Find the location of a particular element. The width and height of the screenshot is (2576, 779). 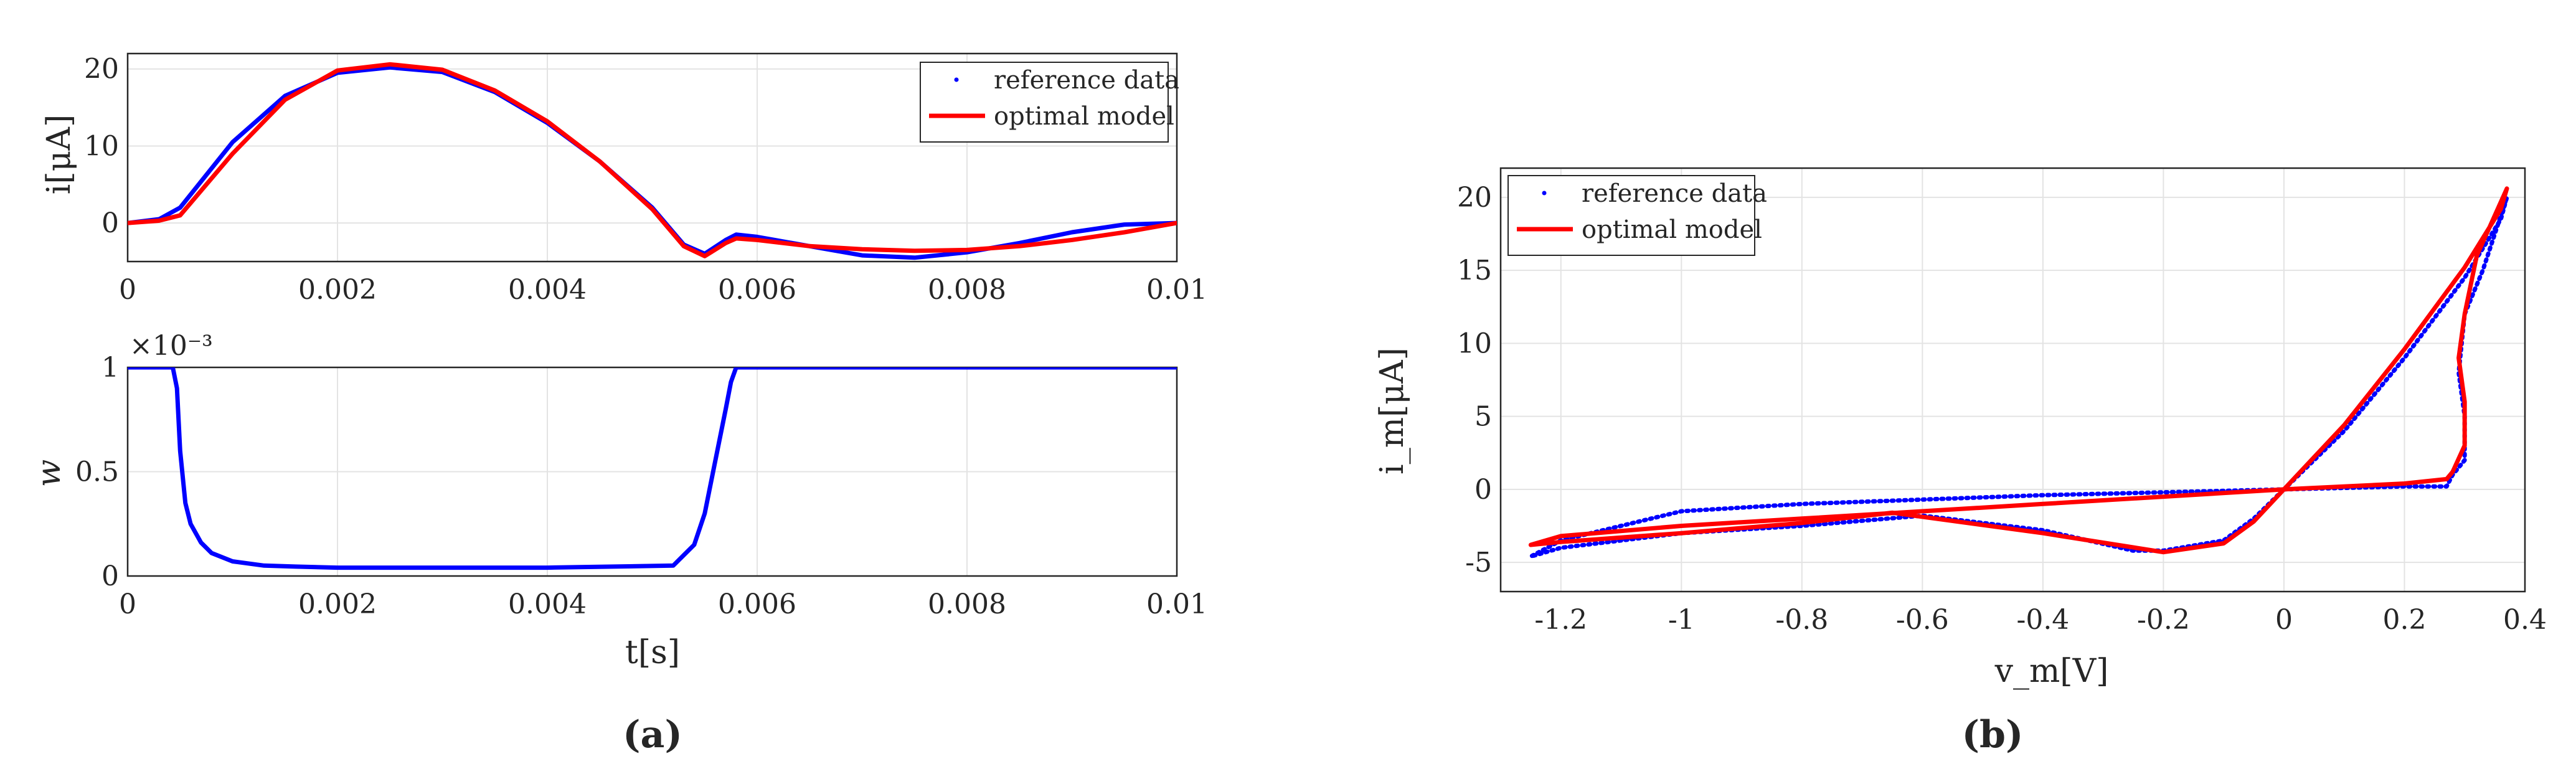

x-tick-label: -0.6 is located at coordinates (1922, 620).